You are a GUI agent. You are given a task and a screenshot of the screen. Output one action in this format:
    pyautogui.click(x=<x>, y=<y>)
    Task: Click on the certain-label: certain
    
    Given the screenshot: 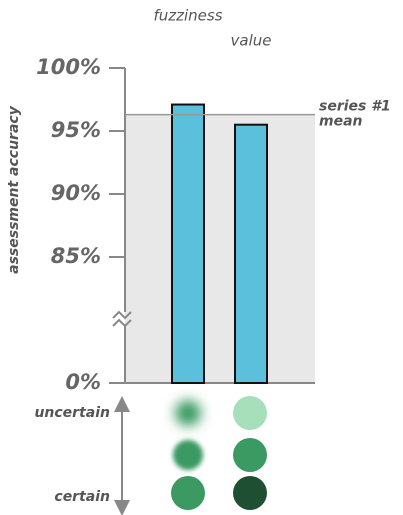 What is the action you would take?
    pyautogui.click(x=82, y=497)
    